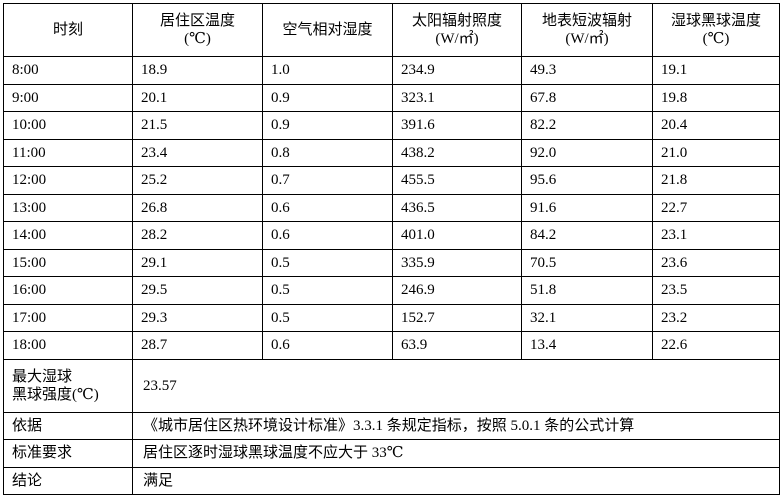 The height and width of the screenshot is (498, 782). I want to click on table-cell: 10:00, so click(68, 125).